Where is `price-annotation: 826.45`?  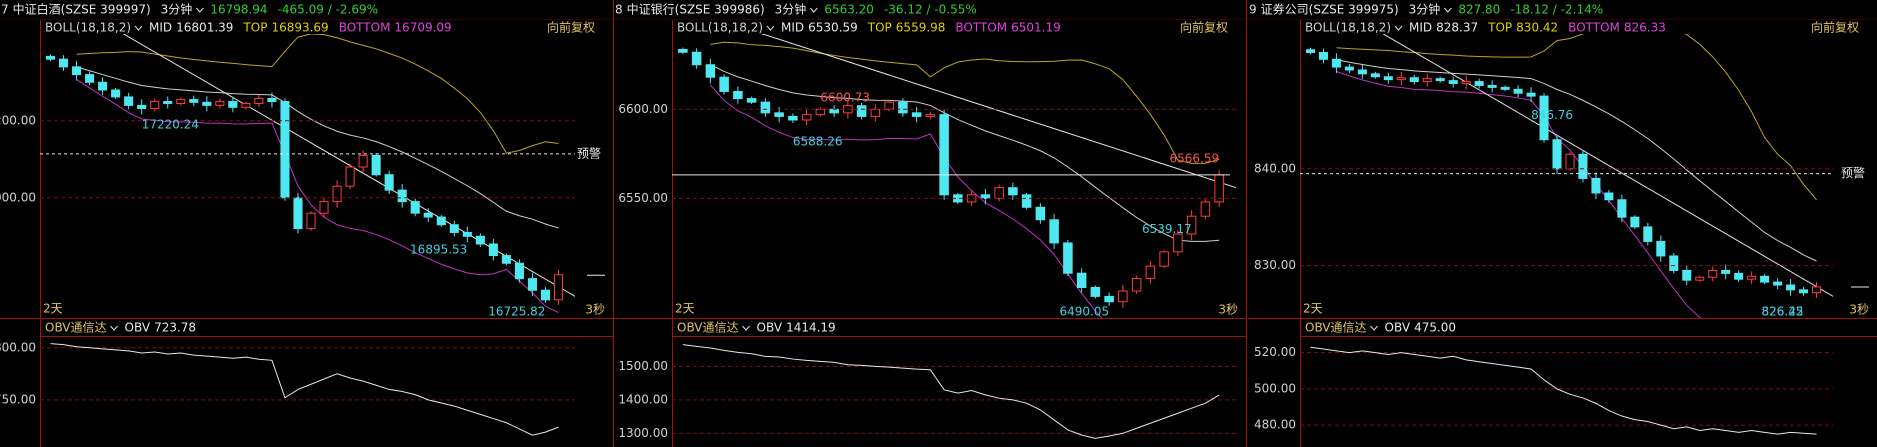
price-annotation: 826.45 is located at coordinates (1783, 312).